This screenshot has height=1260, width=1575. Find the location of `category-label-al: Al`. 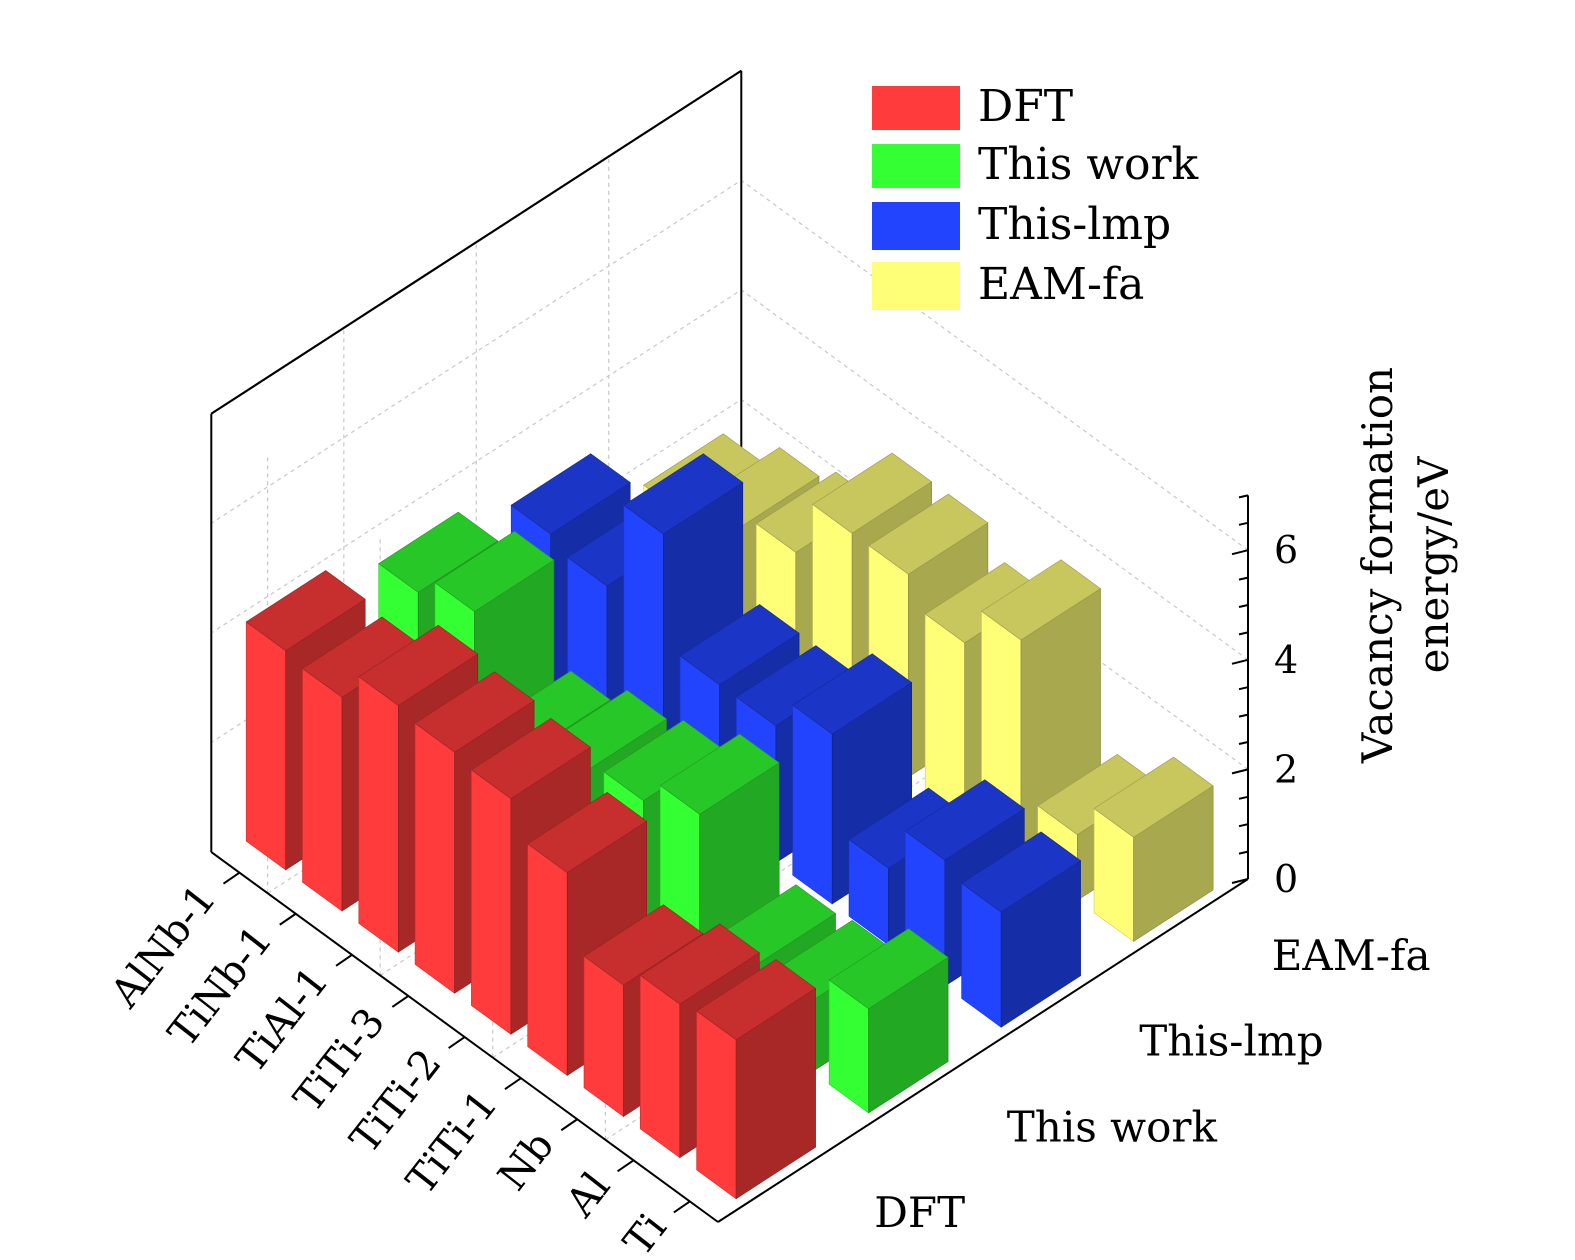

category-label-al: Al is located at coordinates (588, 1195).